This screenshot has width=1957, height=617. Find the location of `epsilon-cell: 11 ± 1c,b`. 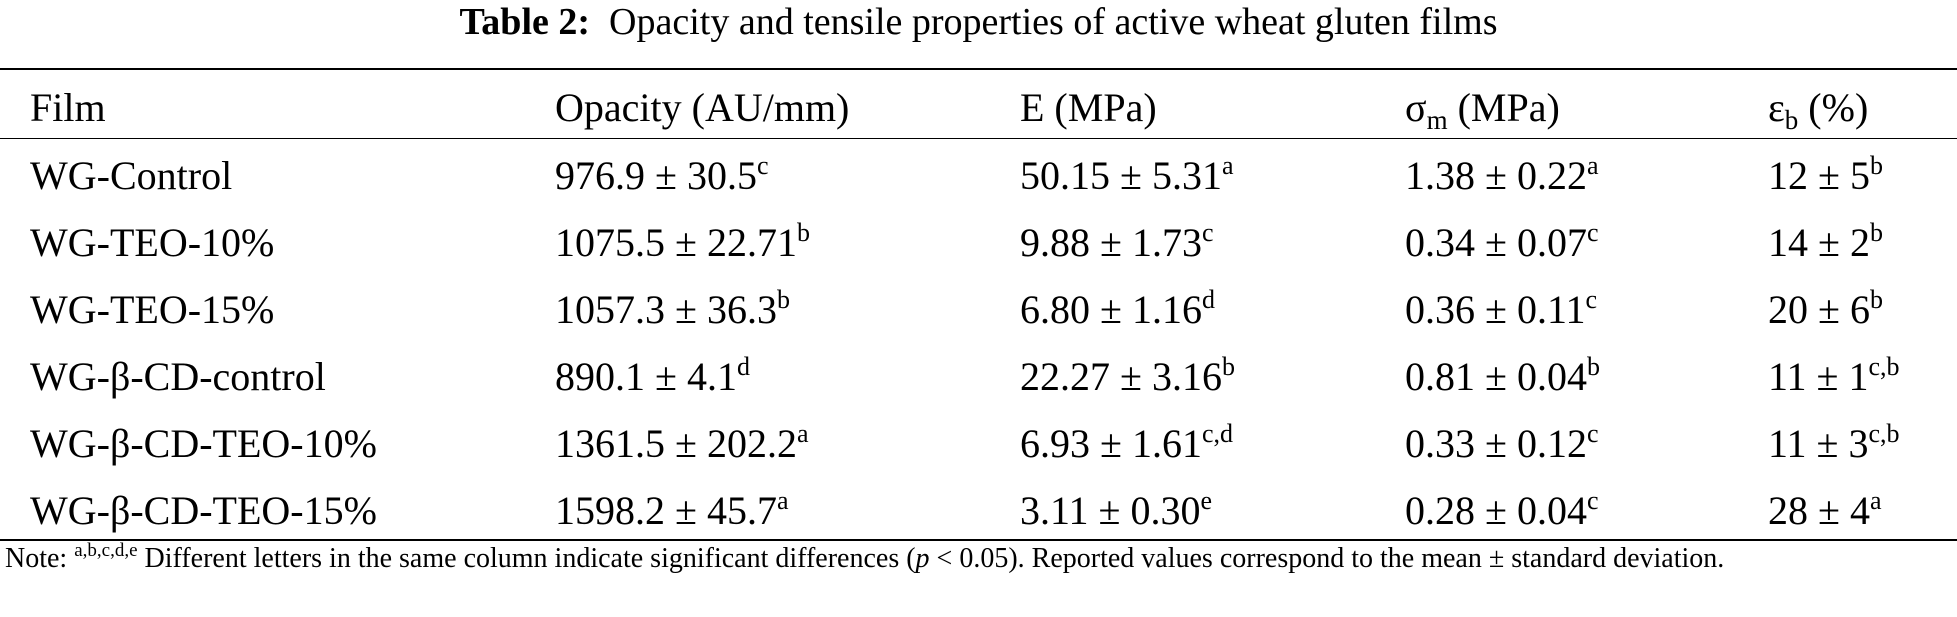

epsilon-cell: 11 ± 1c,b is located at coordinates (1834, 375).